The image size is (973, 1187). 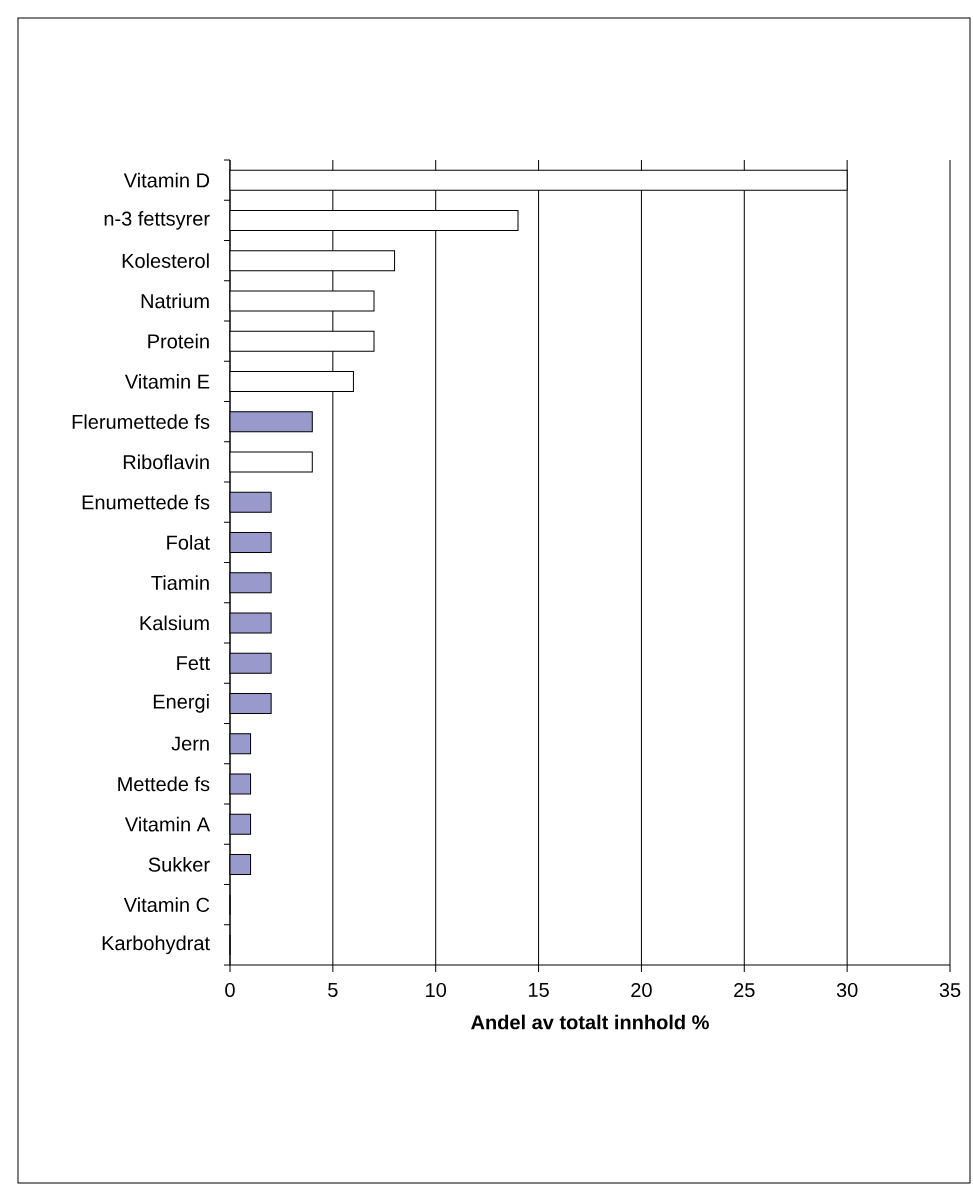 What do you see at coordinates (166, 462) in the screenshot?
I see `y-tick-label: Riboflavin` at bounding box center [166, 462].